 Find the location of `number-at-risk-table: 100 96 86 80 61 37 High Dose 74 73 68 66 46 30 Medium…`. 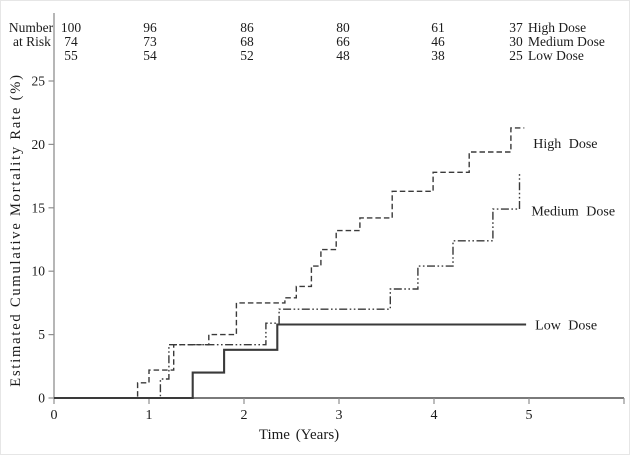

number-at-risk-table: 100 96 86 80 61 37 High Dose 74 73 68 66 46 30 Medium… is located at coordinates (333, 41).